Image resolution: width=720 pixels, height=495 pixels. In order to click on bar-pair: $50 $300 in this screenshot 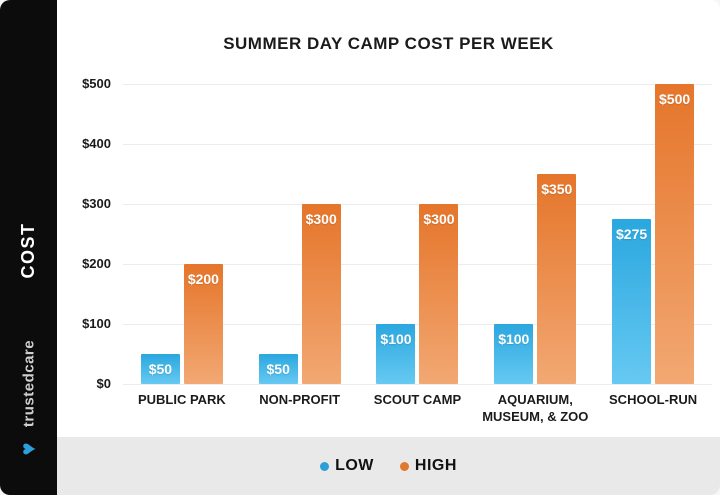, I will do `click(299, 234)`.